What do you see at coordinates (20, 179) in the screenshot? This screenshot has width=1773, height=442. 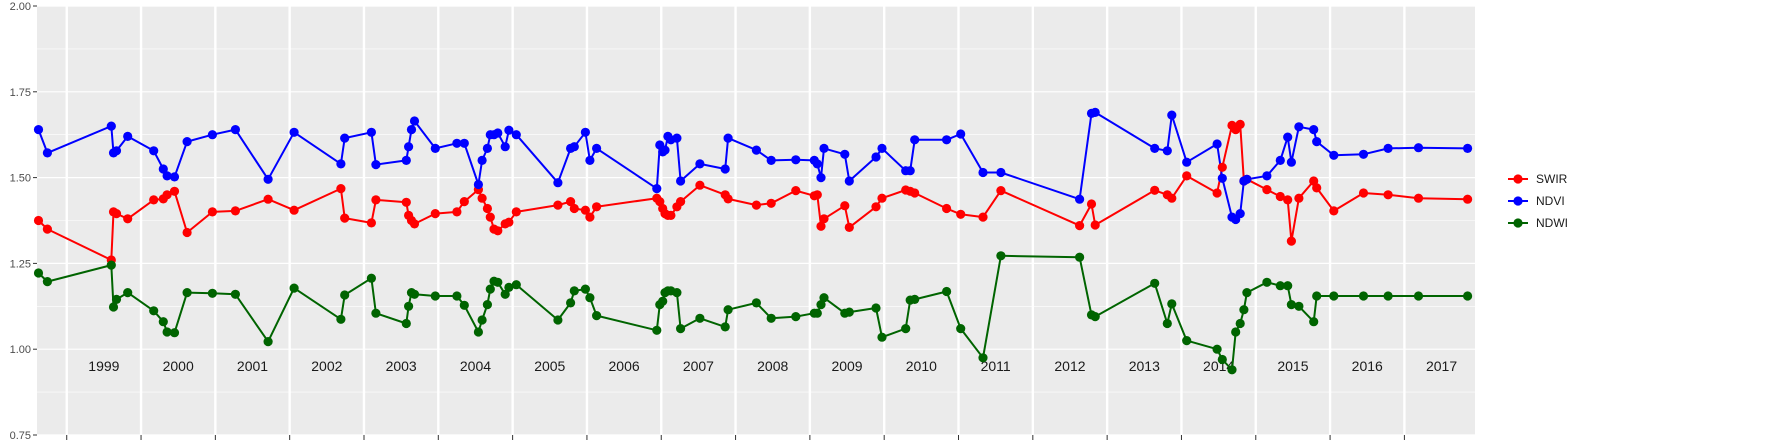 I see `y-tick-label: 1.50` at bounding box center [20, 179].